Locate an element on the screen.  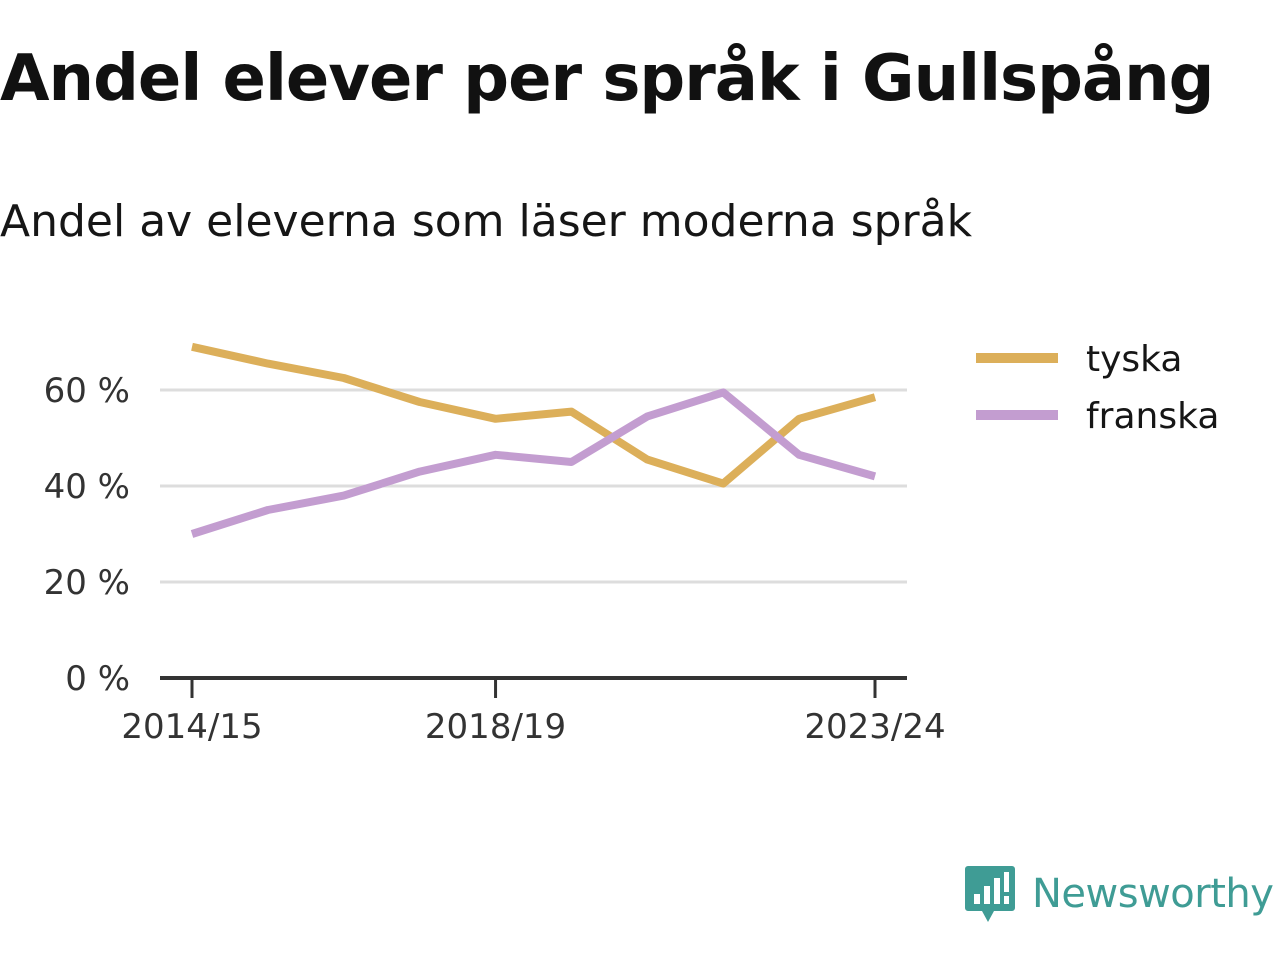
brand-name: Newsworthy is located at coordinates (1153, 894).